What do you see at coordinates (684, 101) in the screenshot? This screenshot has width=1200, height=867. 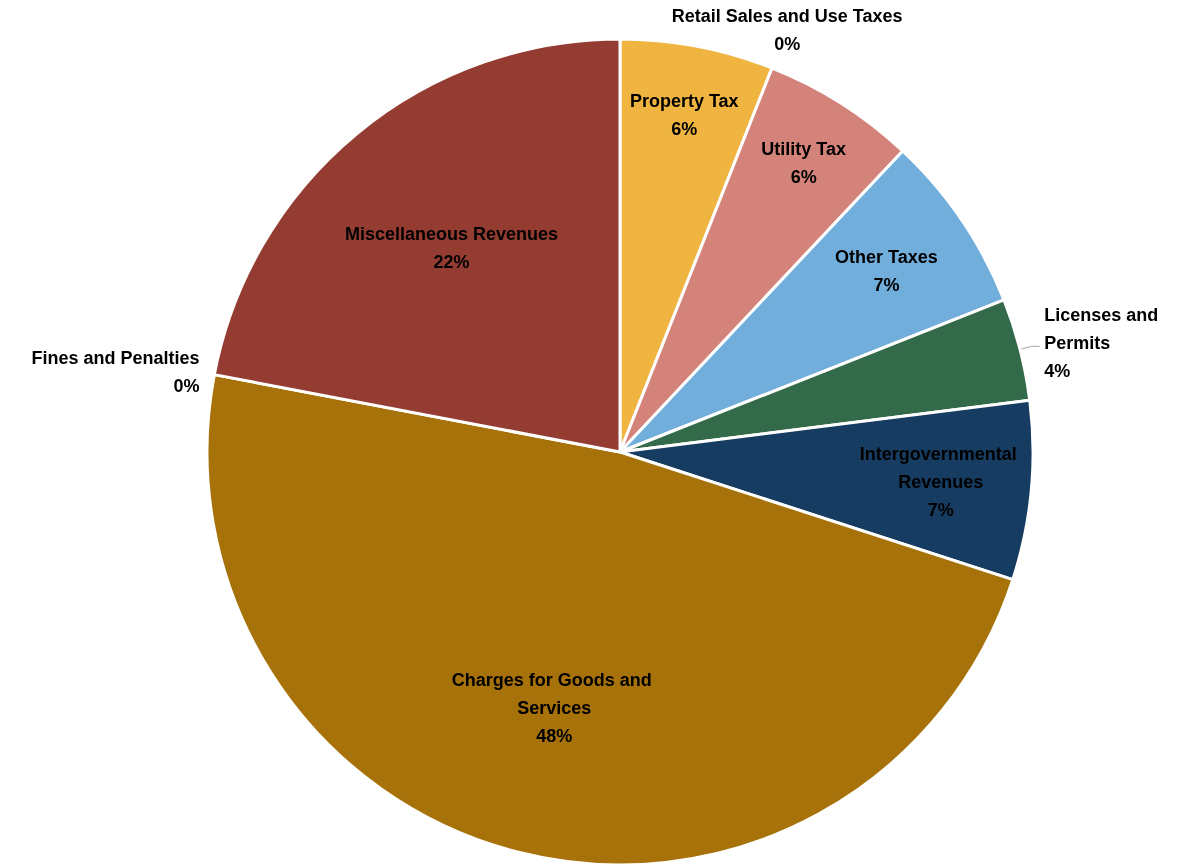 I see `slice-label: Property Tax` at bounding box center [684, 101].